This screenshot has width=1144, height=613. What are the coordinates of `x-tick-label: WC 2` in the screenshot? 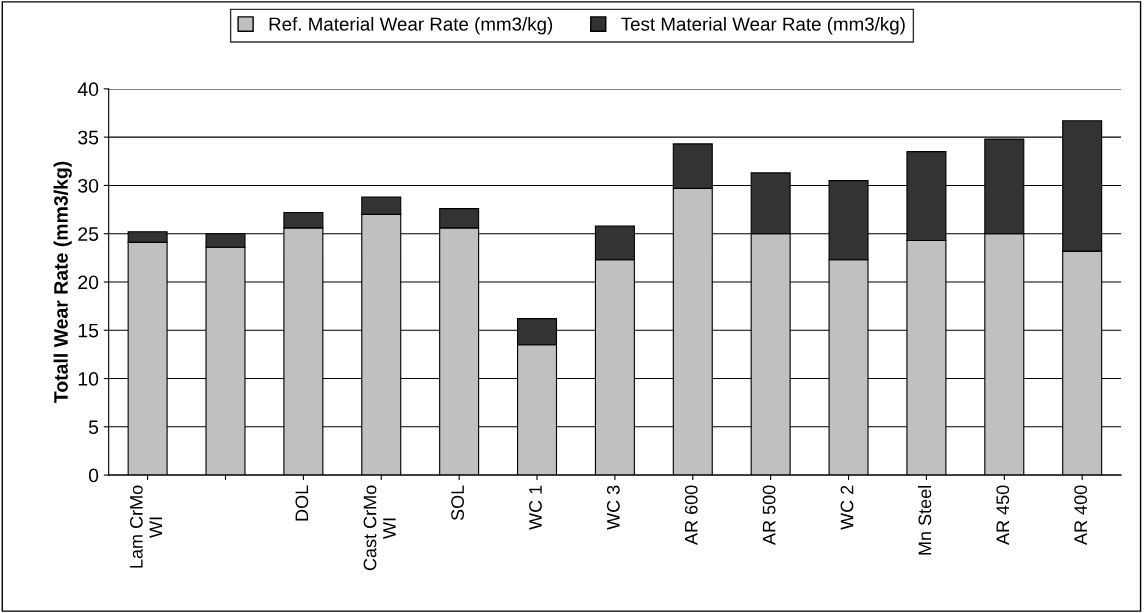 It's located at (847, 507).